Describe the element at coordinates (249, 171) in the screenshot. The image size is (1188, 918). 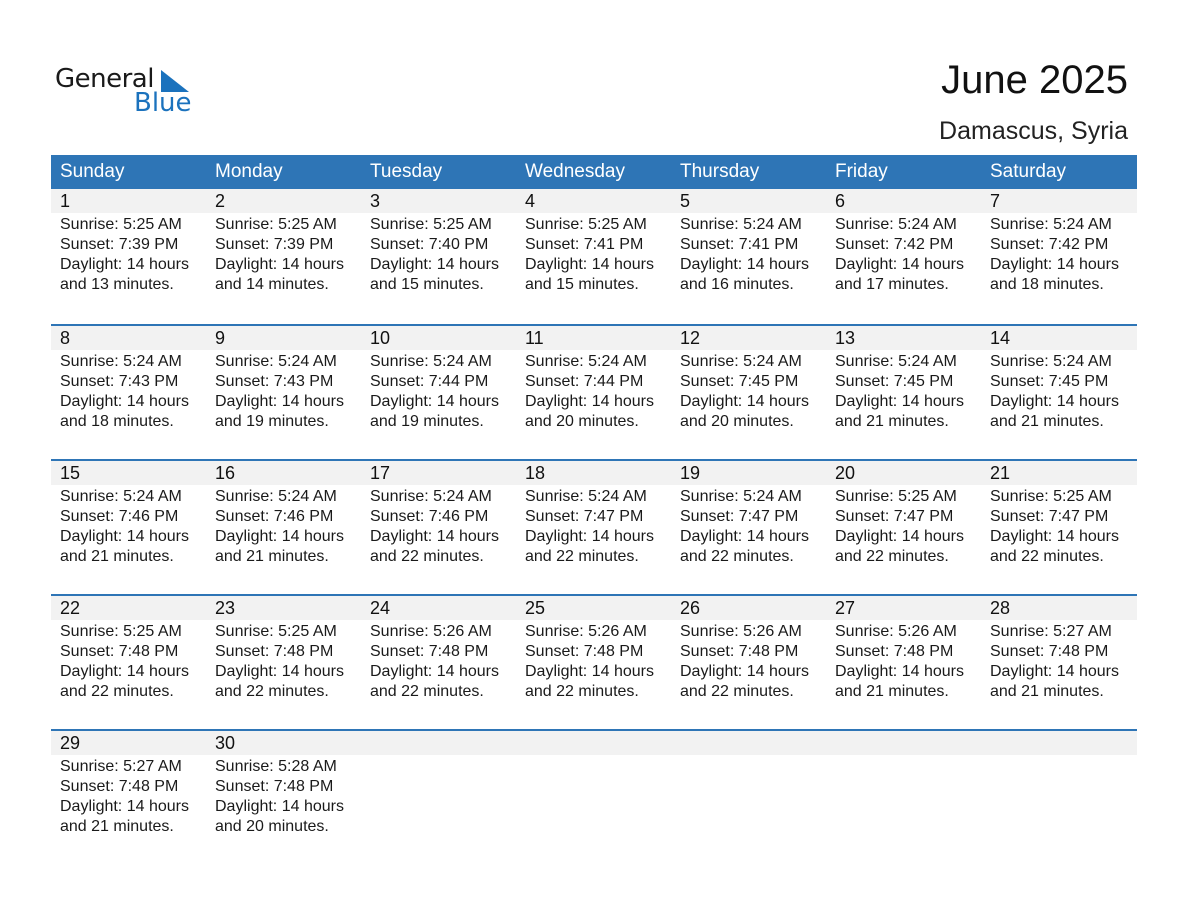
I see `weekday-1: Monday` at that location.